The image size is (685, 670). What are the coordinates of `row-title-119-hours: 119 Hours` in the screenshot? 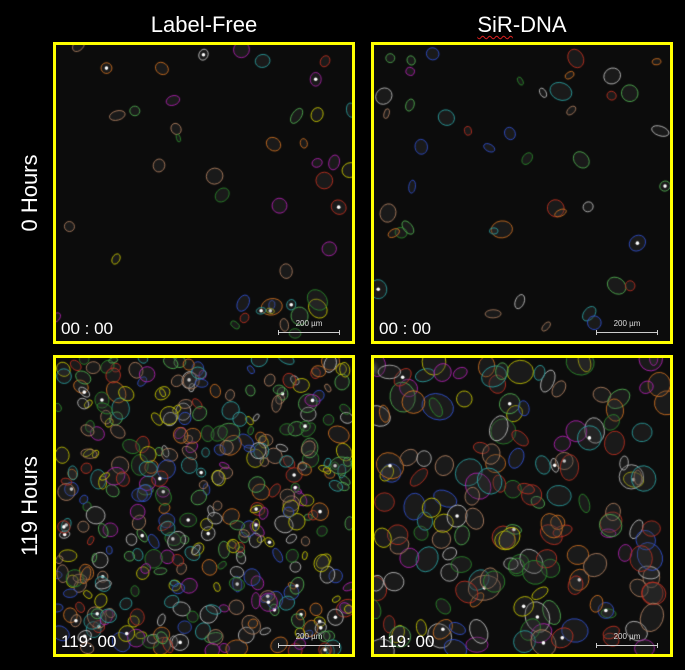 It's located at (29, 506).